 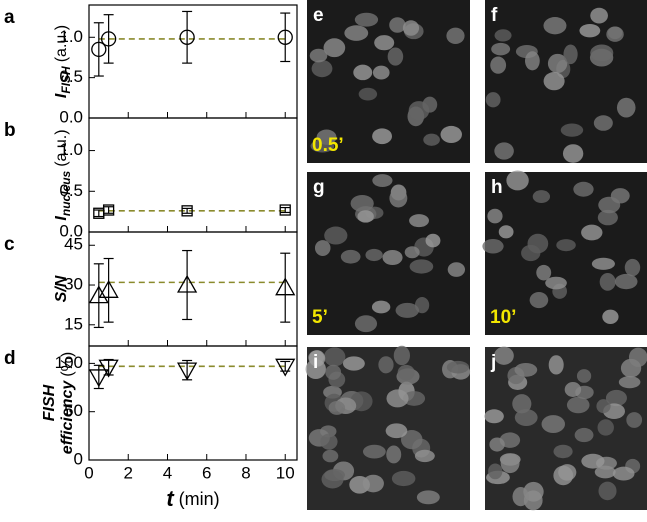 I want to click on y-label-unit: (%), so click(x=67, y=364).